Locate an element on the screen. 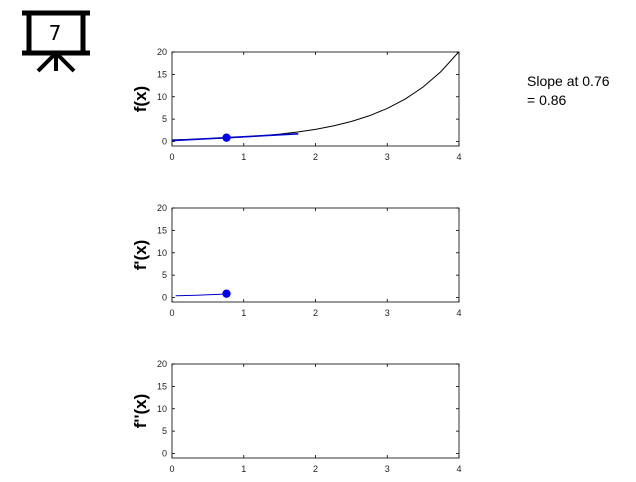 Image resolution: width=636 pixels, height=482 pixels. chart-panel-2: 0 5 10 15 20 0 1 2 3 4 f'(x) is located at coordinates (296, 260).